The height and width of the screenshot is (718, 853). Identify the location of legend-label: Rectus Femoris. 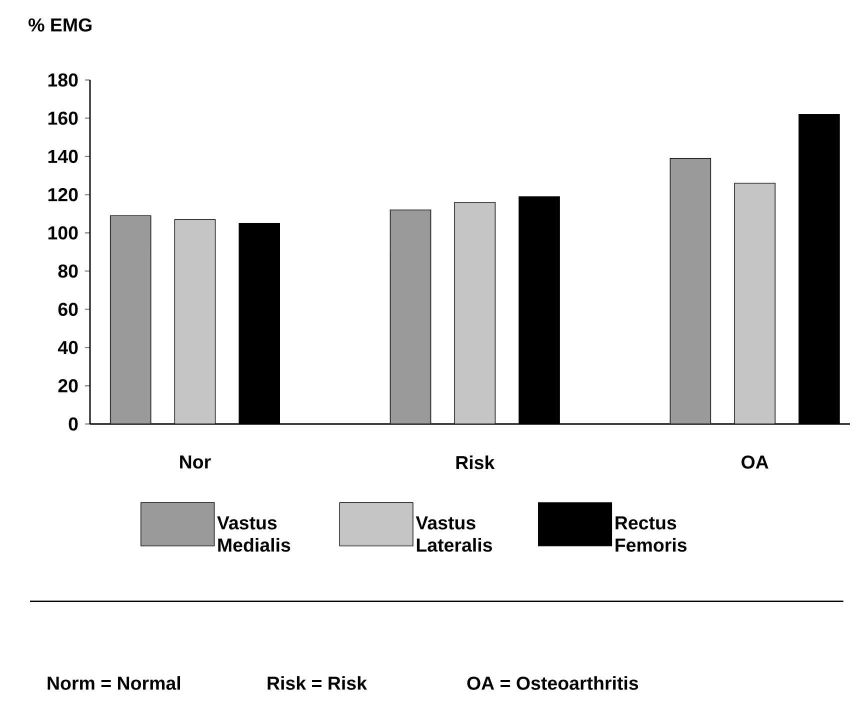
(651, 534).